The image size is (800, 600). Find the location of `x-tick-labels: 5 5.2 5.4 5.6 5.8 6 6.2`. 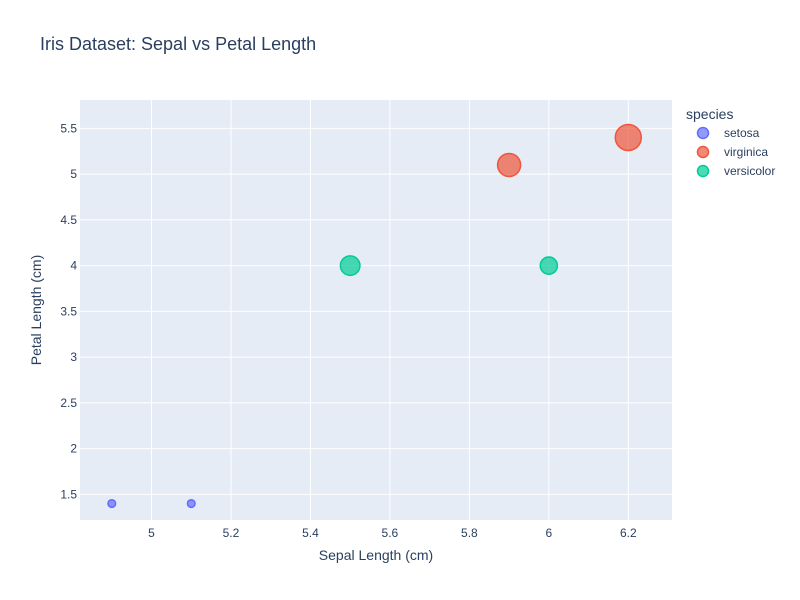

x-tick-labels: 5 5.2 5.4 5.6 5.8 6 6.2 is located at coordinates (392, 533).